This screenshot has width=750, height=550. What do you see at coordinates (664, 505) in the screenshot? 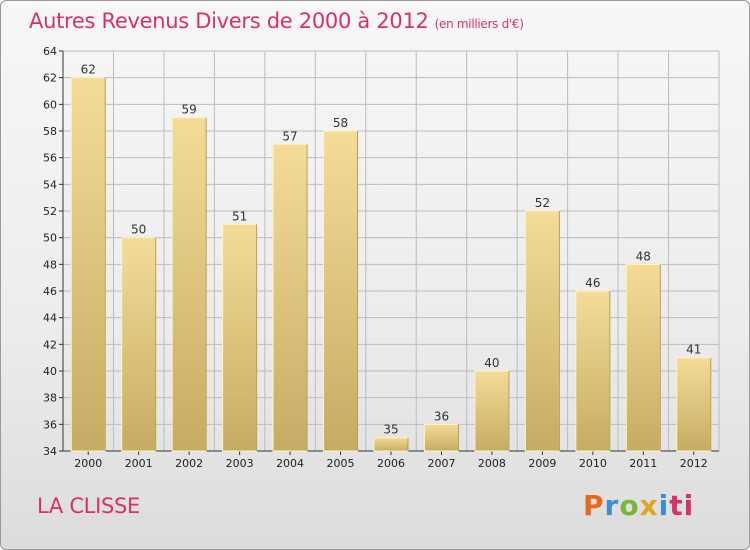
I see `logo-letter: i` at bounding box center [664, 505].